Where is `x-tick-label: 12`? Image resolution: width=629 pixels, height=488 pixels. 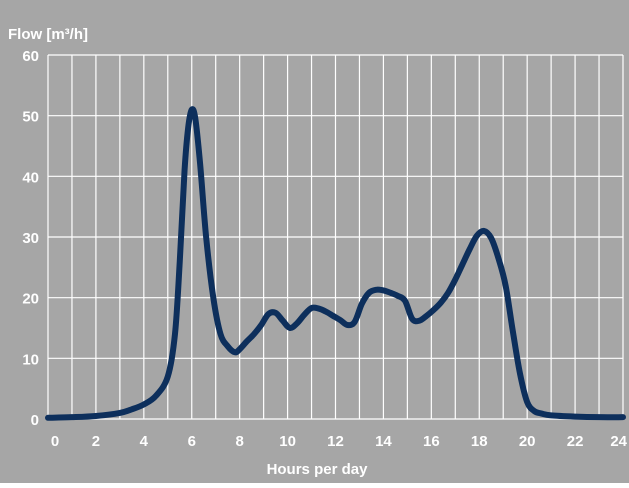 x-tick-label: 12 is located at coordinates (335, 441).